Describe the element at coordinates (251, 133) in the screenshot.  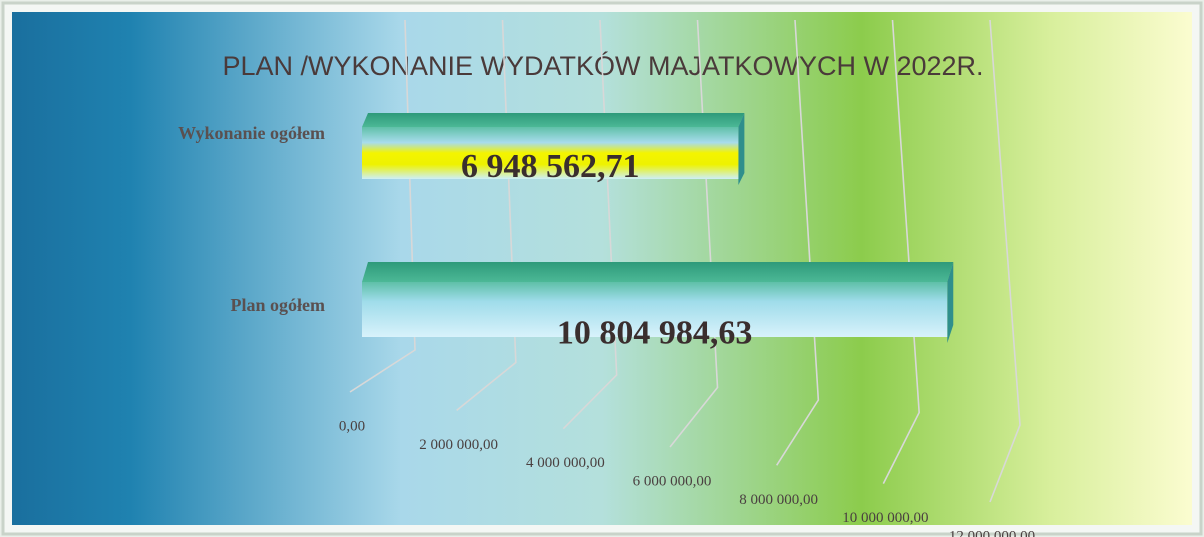
I see `category-label: Wykonanie ogółem` at that location.